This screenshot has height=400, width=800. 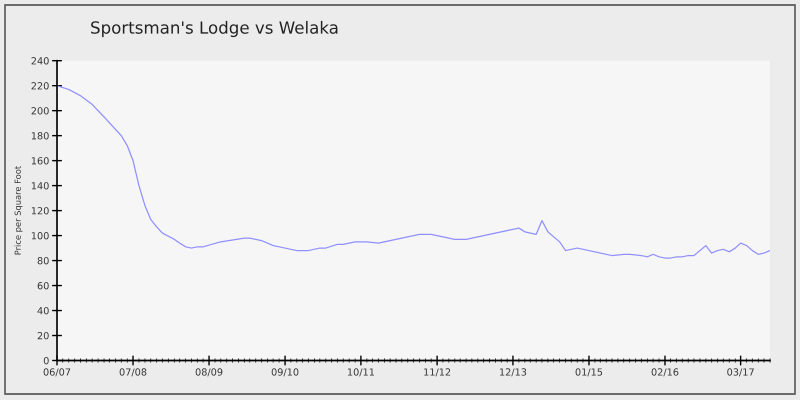 I want to click on x-tick-label: 08/09, so click(x=209, y=372).